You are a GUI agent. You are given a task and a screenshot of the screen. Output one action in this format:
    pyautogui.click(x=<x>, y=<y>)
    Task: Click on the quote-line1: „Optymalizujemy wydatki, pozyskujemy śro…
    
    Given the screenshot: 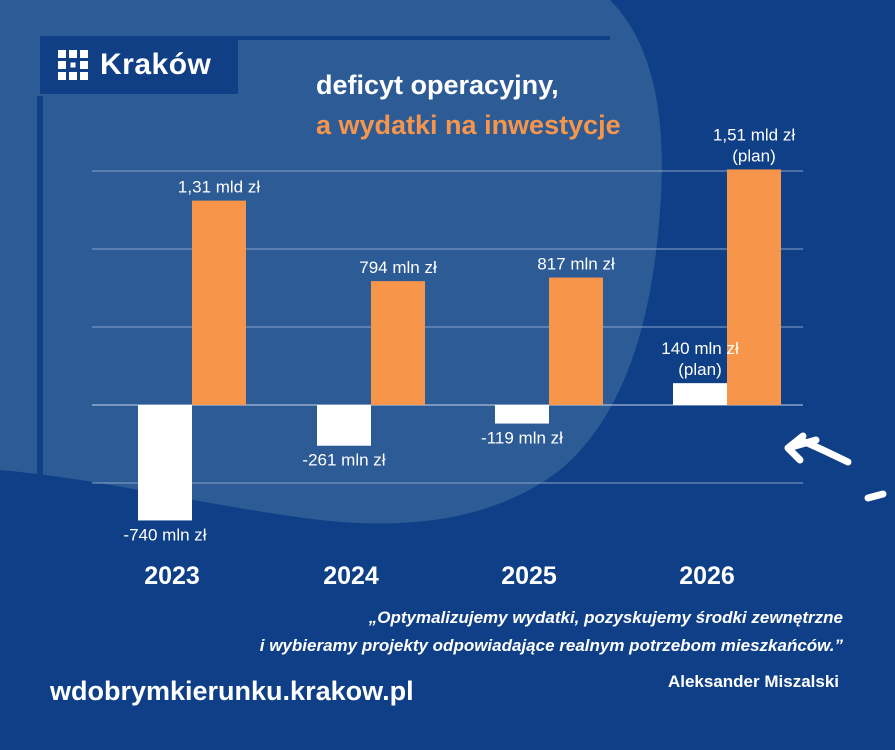 What is the action you would take?
    pyautogui.click(x=605, y=617)
    